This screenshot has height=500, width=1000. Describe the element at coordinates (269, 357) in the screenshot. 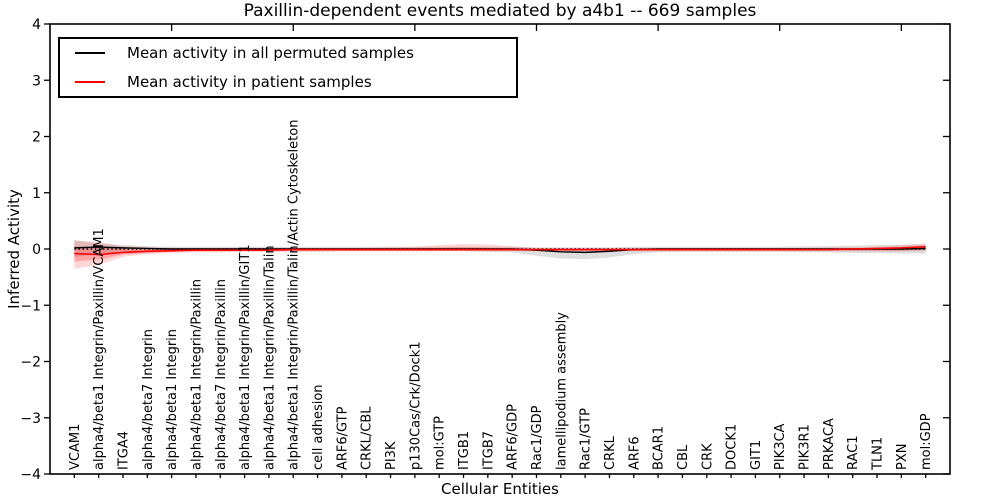

I see `x-tick-label: alpha4/beta1 Integrin/Paxillin/Talin` at that location.